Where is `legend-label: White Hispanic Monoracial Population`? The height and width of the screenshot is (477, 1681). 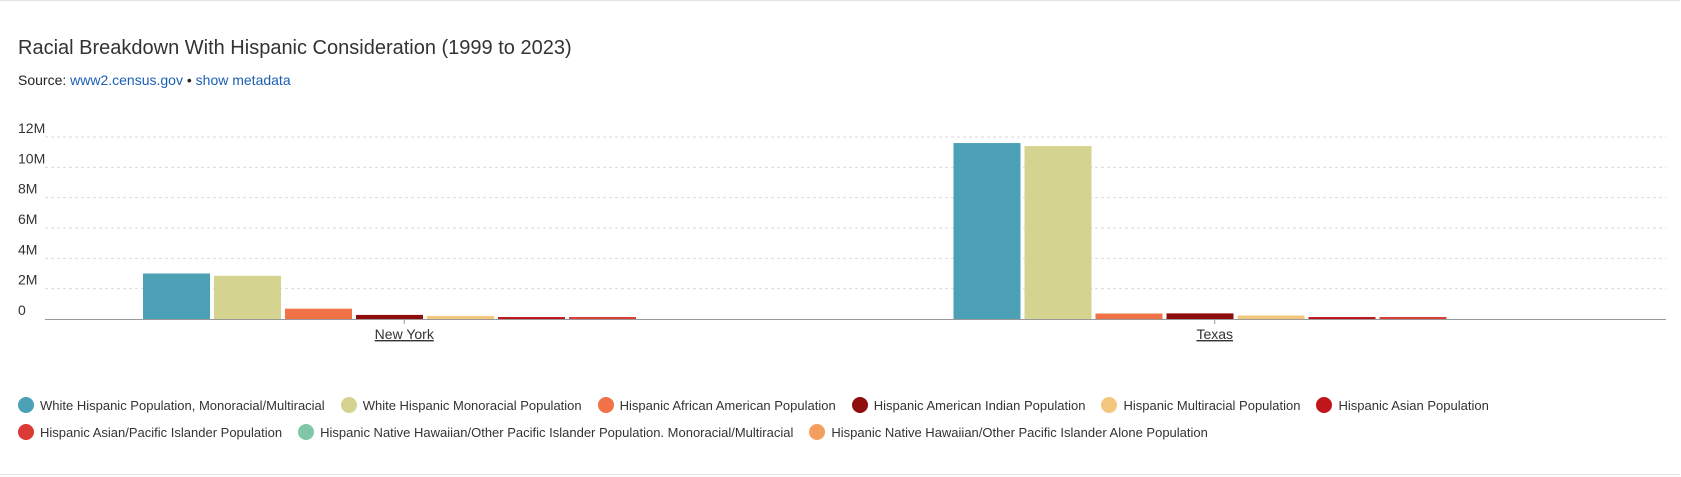
legend-label: White Hispanic Monoracial Population is located at coordinates (472, 405).